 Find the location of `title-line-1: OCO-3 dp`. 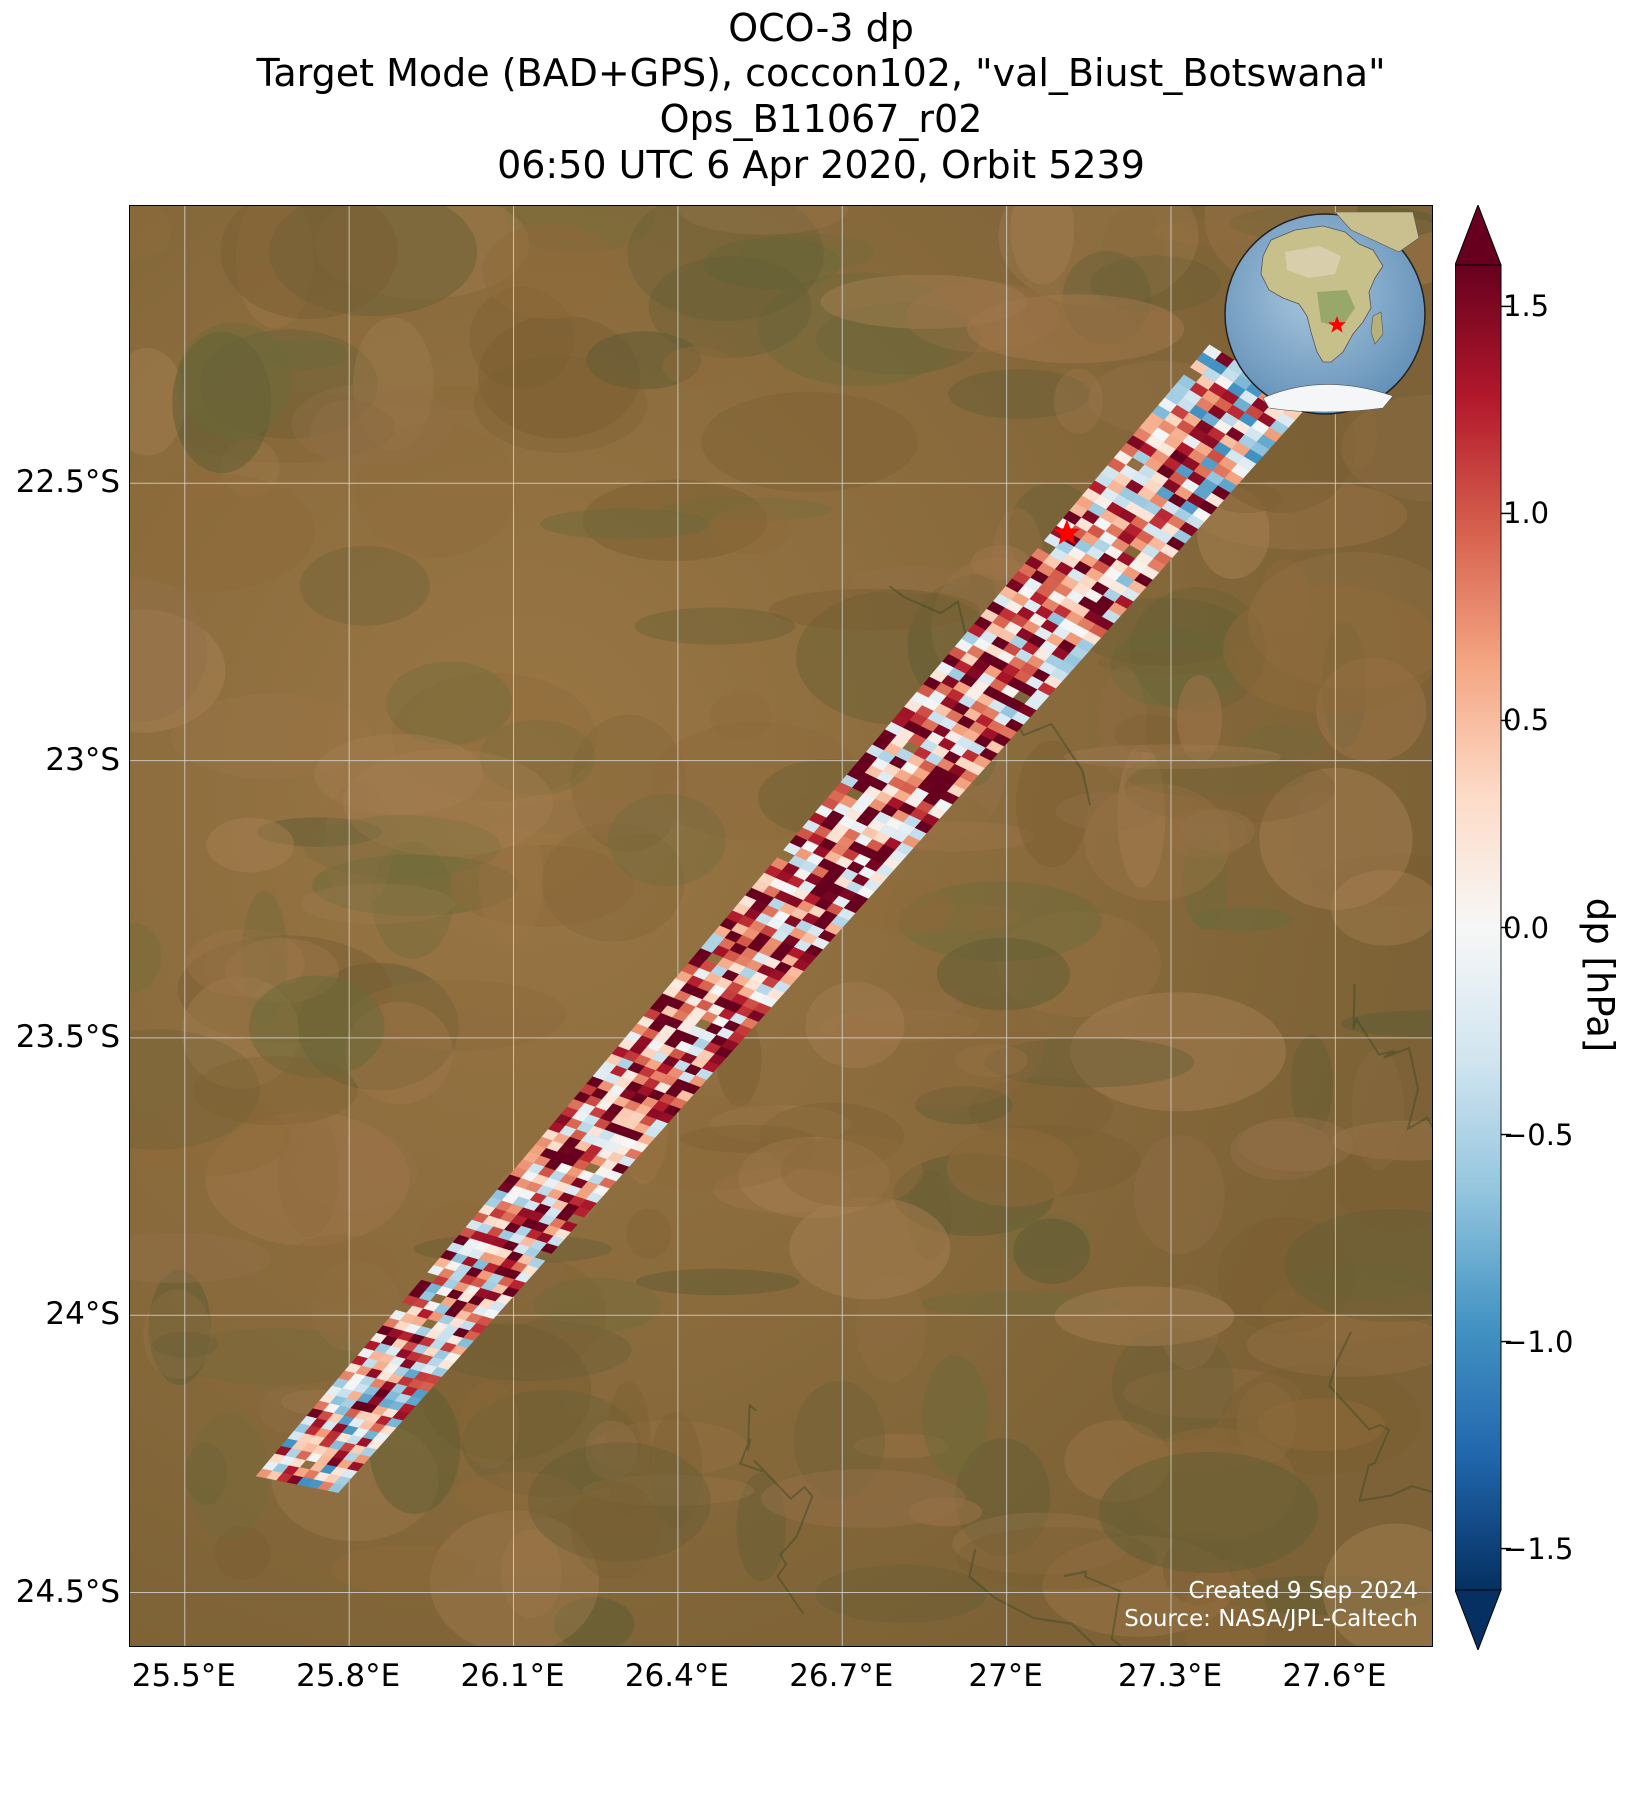

title-line-1: OCO-3 dp is located at coordinates (821, 28).